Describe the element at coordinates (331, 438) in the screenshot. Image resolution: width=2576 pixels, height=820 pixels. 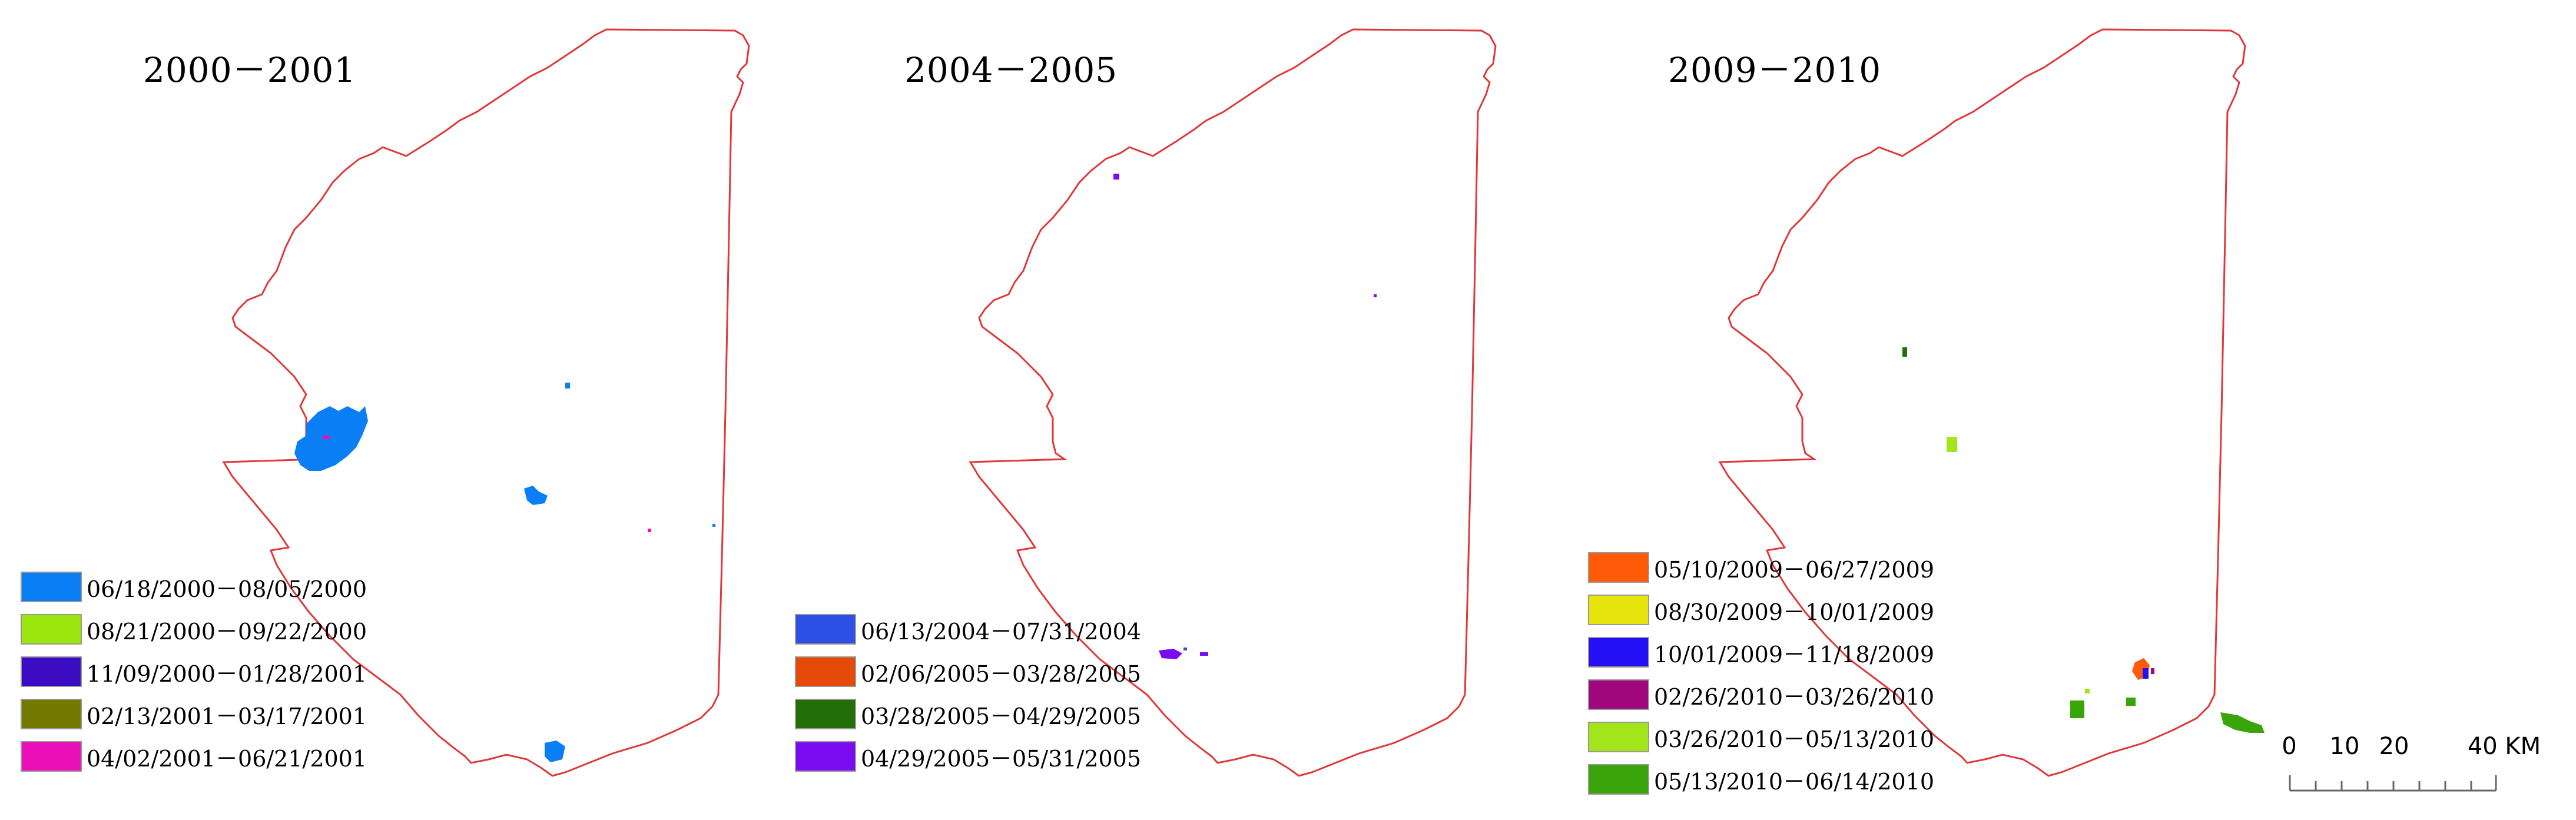
I see `burn-patch-large` at that location.